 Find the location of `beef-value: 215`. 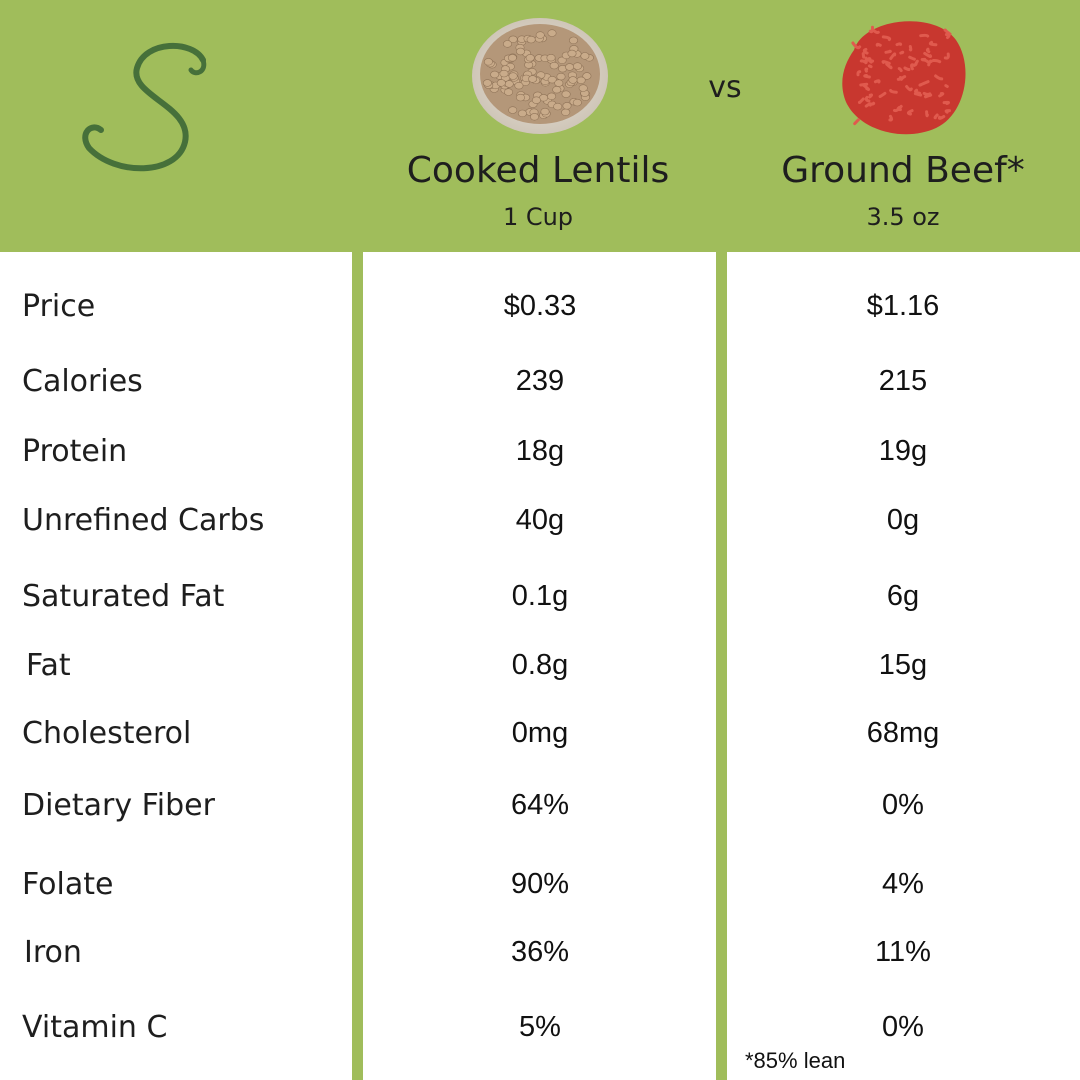

beef-value: 215 is located at coordinates (903, 381).